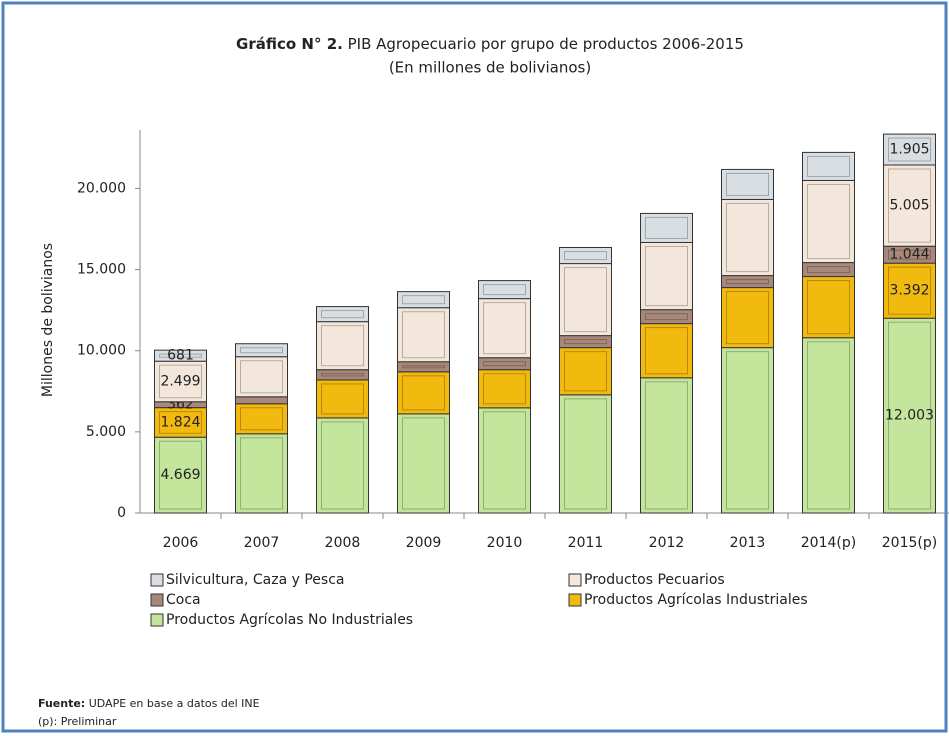 Image resolution: width=949 pixels, height=736 pixels. I want to click on legend-label: Productos Pecuarios, so click(654, 580).